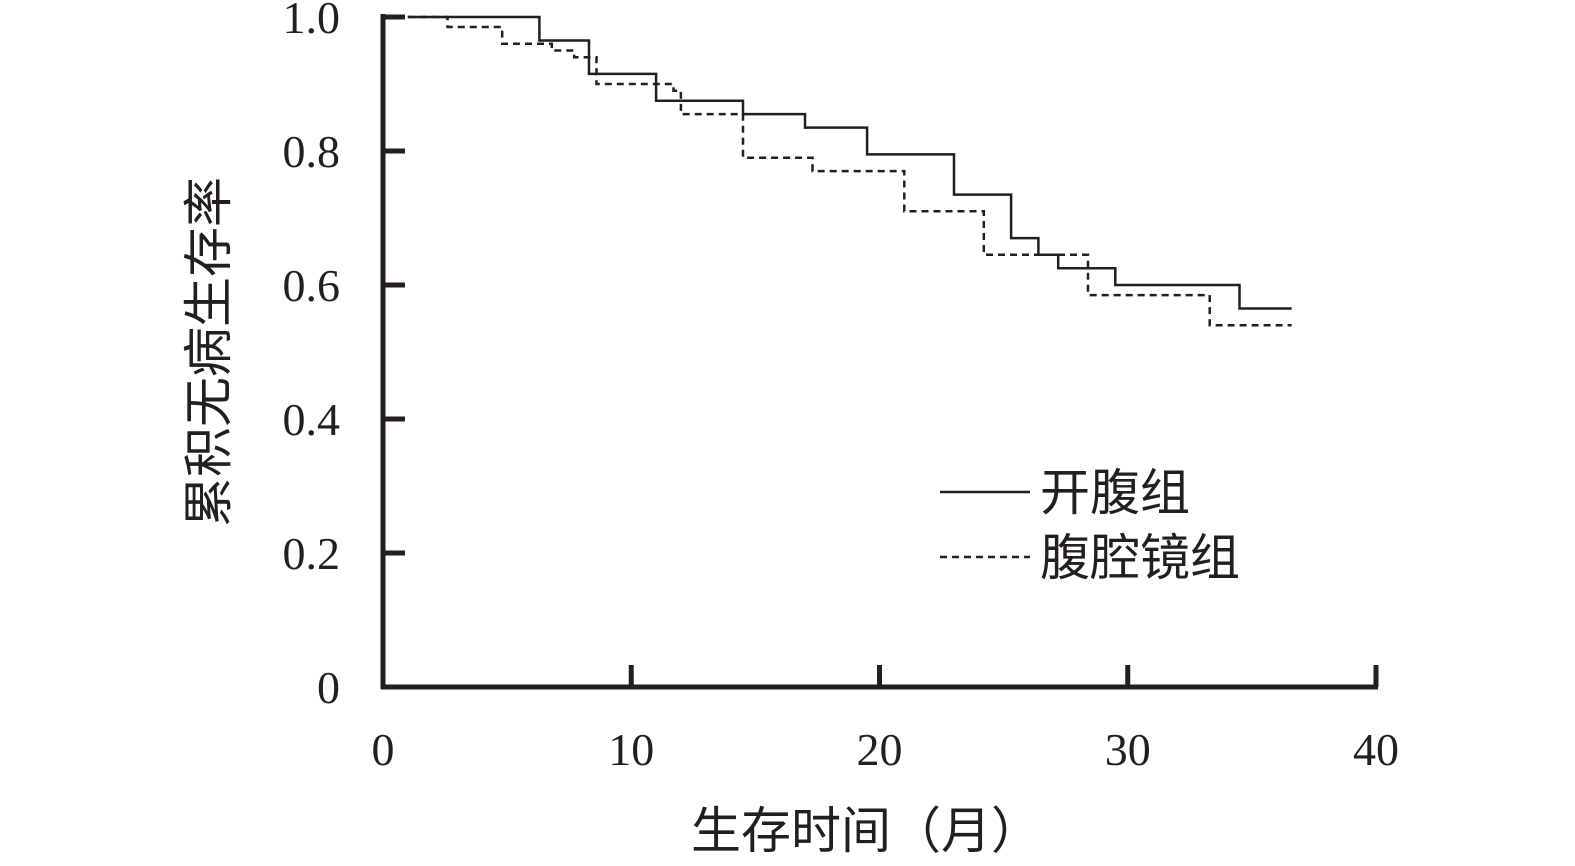 The image size is (1575, 866). What do you see at coordinates (1376, 749) in the screenshot?
I see `x-tick-label: 40` at bounding box center [1376, 749].